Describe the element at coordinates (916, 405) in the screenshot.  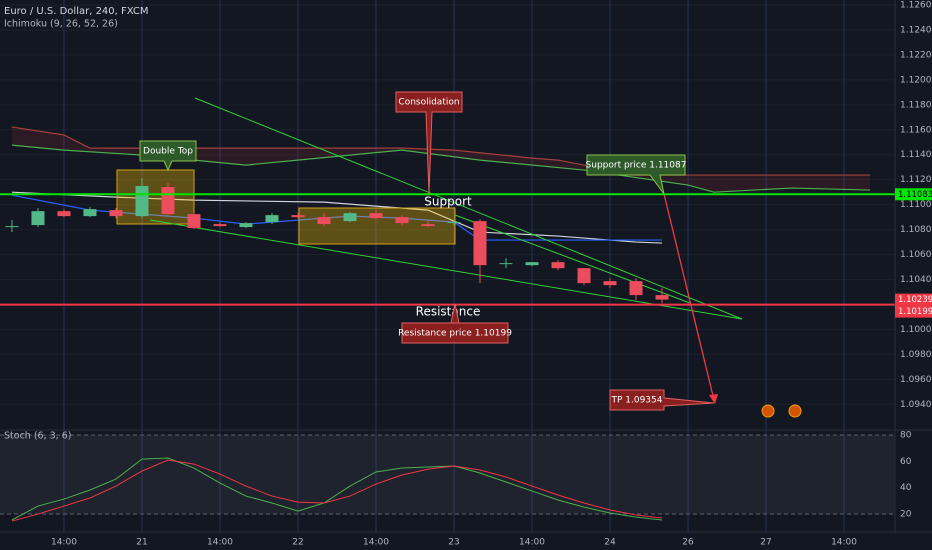
I see `y-tick-label: 1.09400` at that location.